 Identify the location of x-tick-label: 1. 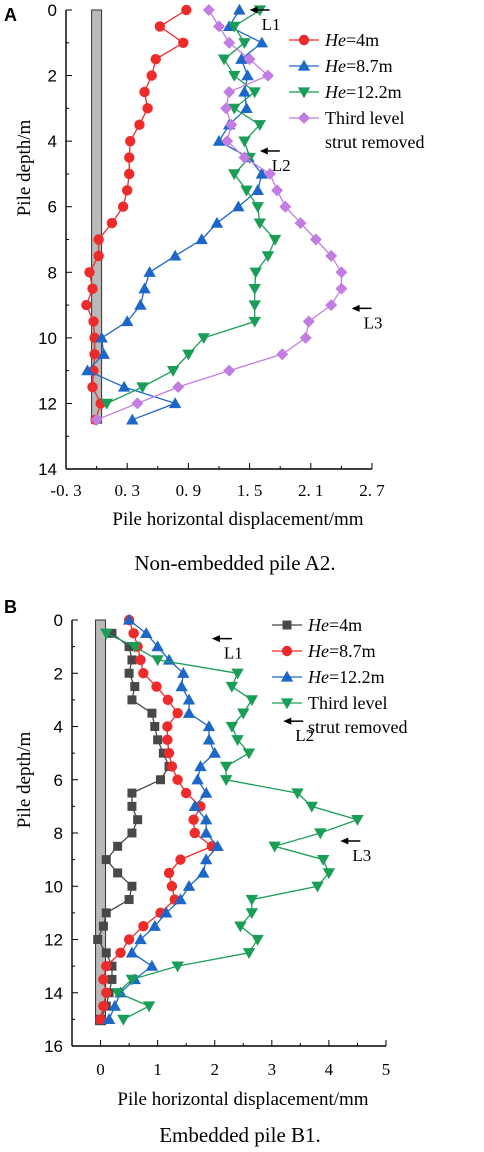
(157, 1069).